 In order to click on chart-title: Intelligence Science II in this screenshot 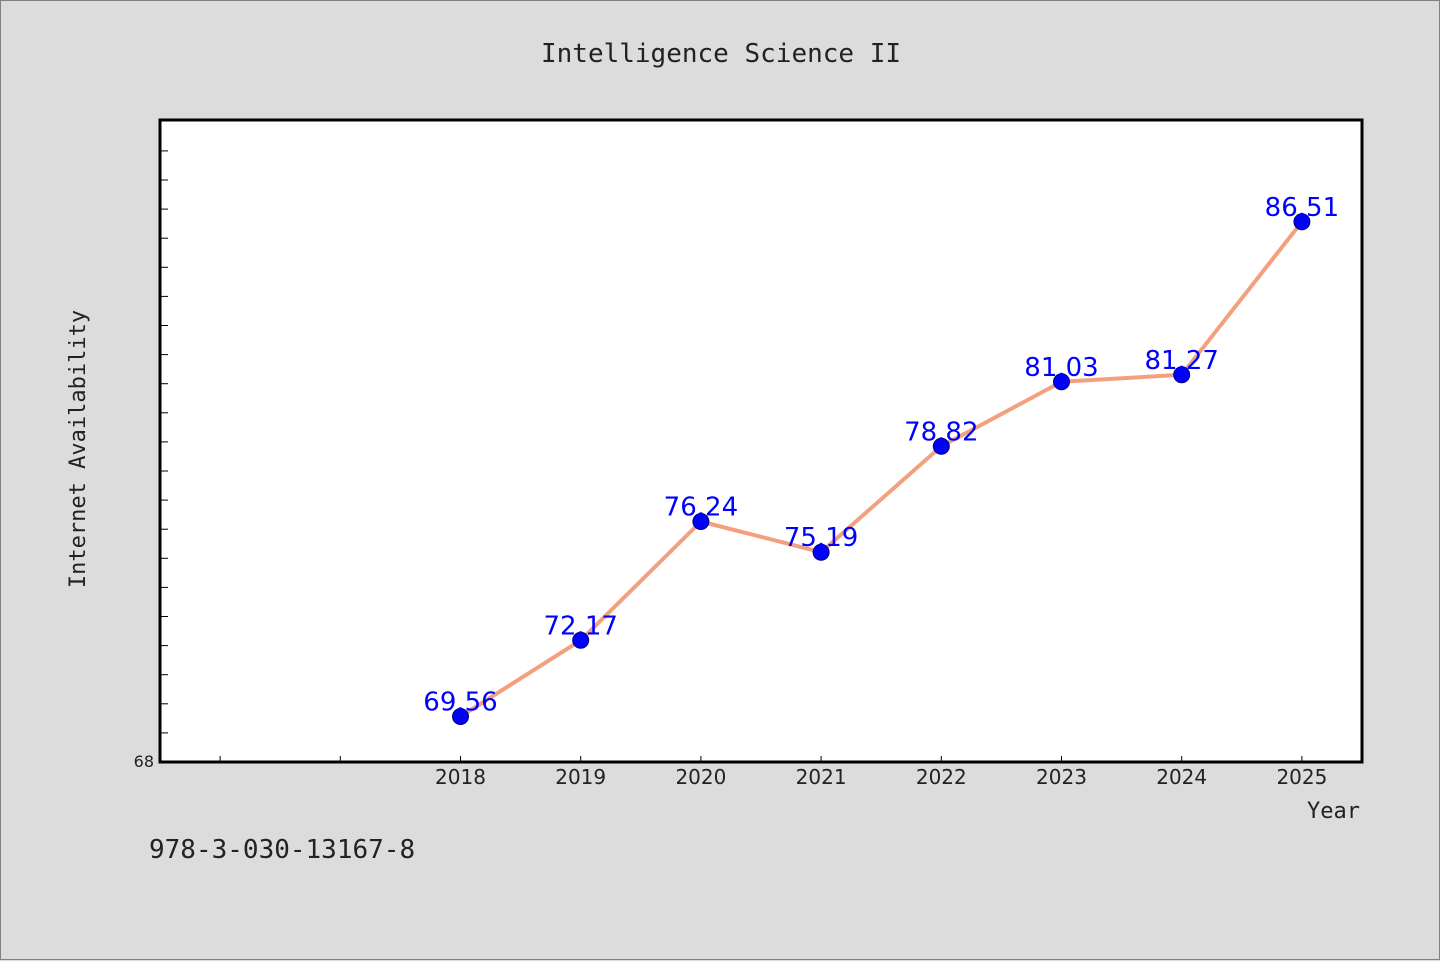, I will do `click(721, 54)`.